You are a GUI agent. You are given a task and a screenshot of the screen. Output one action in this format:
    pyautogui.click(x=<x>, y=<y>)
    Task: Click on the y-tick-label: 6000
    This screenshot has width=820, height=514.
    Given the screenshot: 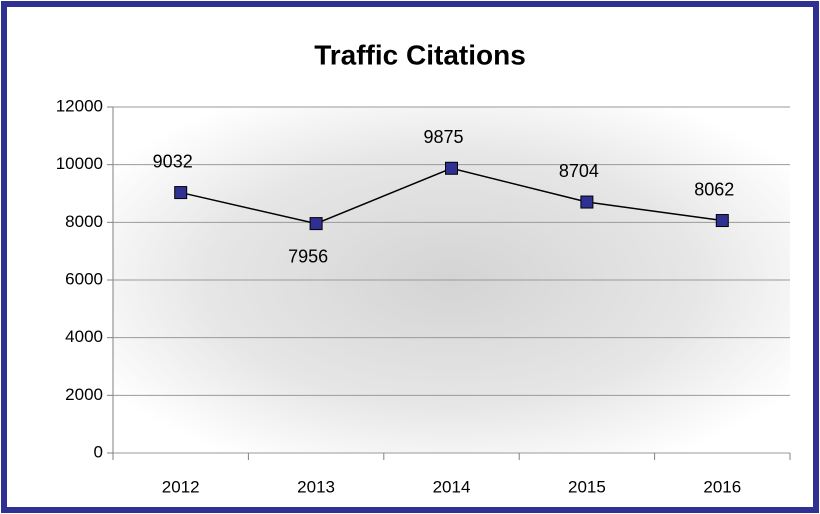 What is the action you would take?
    pyautogui.click(x=84, y=278)
    